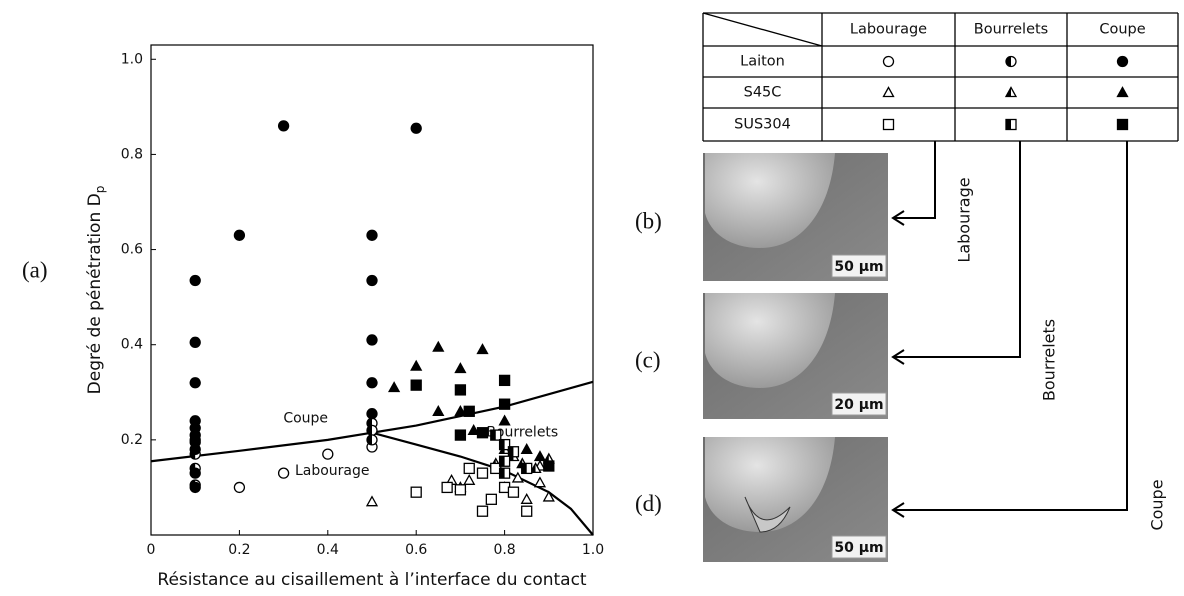 The width and height of the screenshot is (1184, 596). I want to click on scale-box, so click(859, 266).